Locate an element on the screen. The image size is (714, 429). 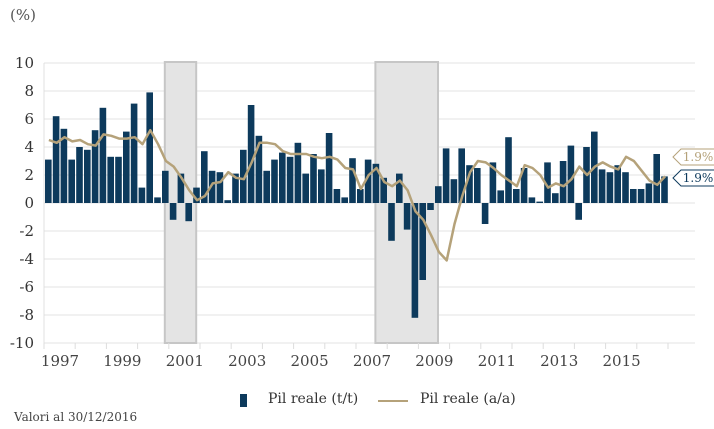
y-tick-label: -2 is located at coordinates (26, 231).